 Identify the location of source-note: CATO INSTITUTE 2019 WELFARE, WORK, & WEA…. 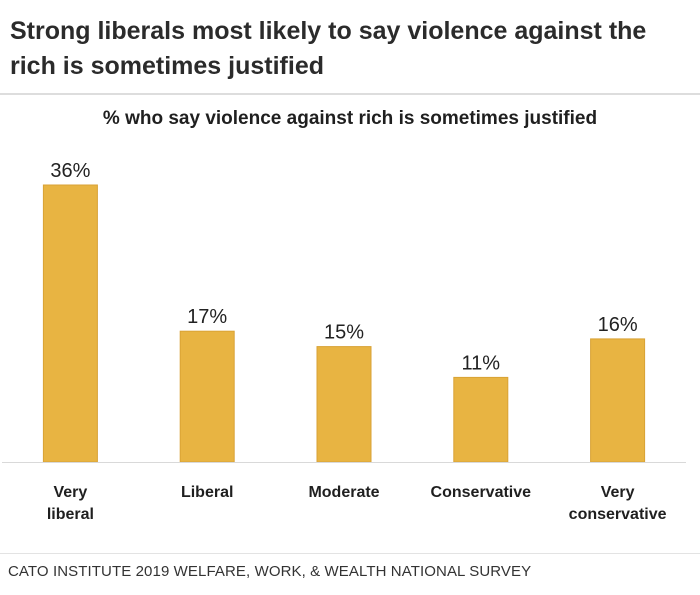
(270, 571).